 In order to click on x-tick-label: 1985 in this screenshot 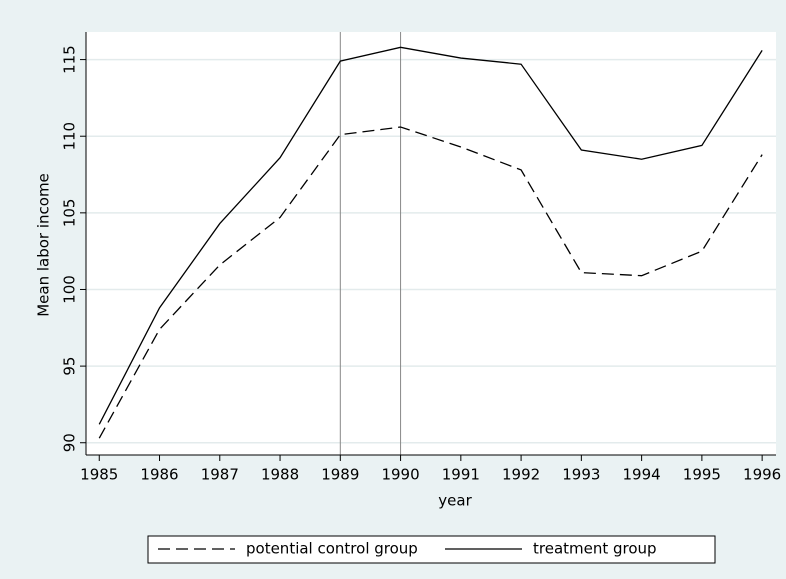, I will do `click(99, 475)`.